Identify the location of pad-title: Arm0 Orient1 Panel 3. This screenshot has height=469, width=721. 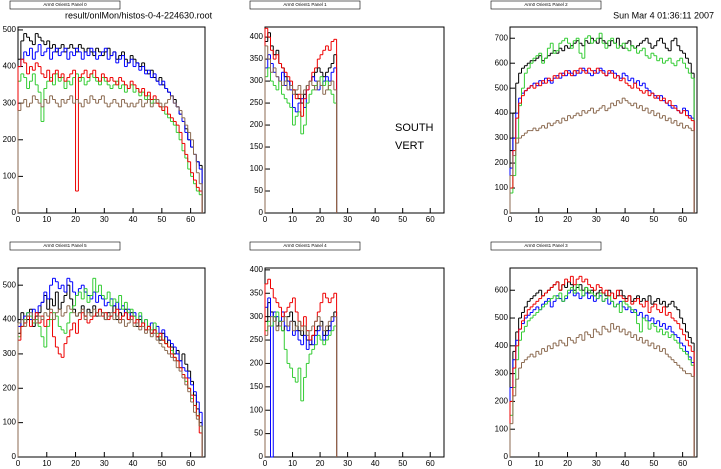
(546, 245).